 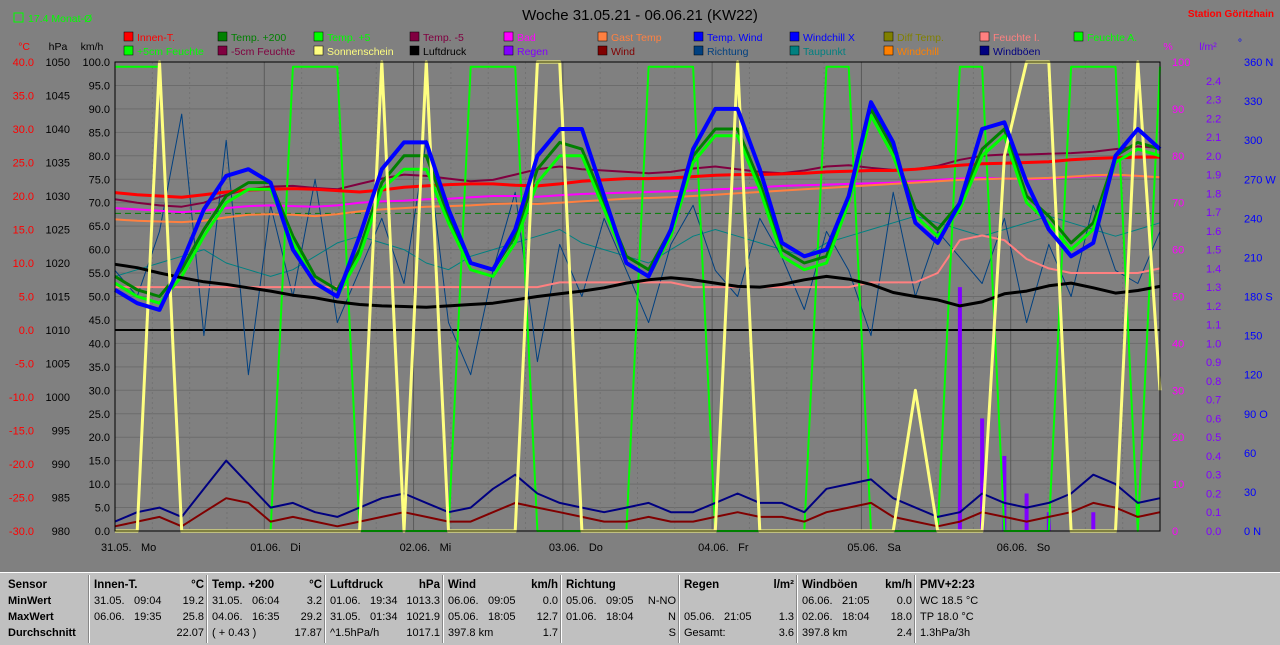 I want to click on series-line-windb-en, so click(x=637, y=491).